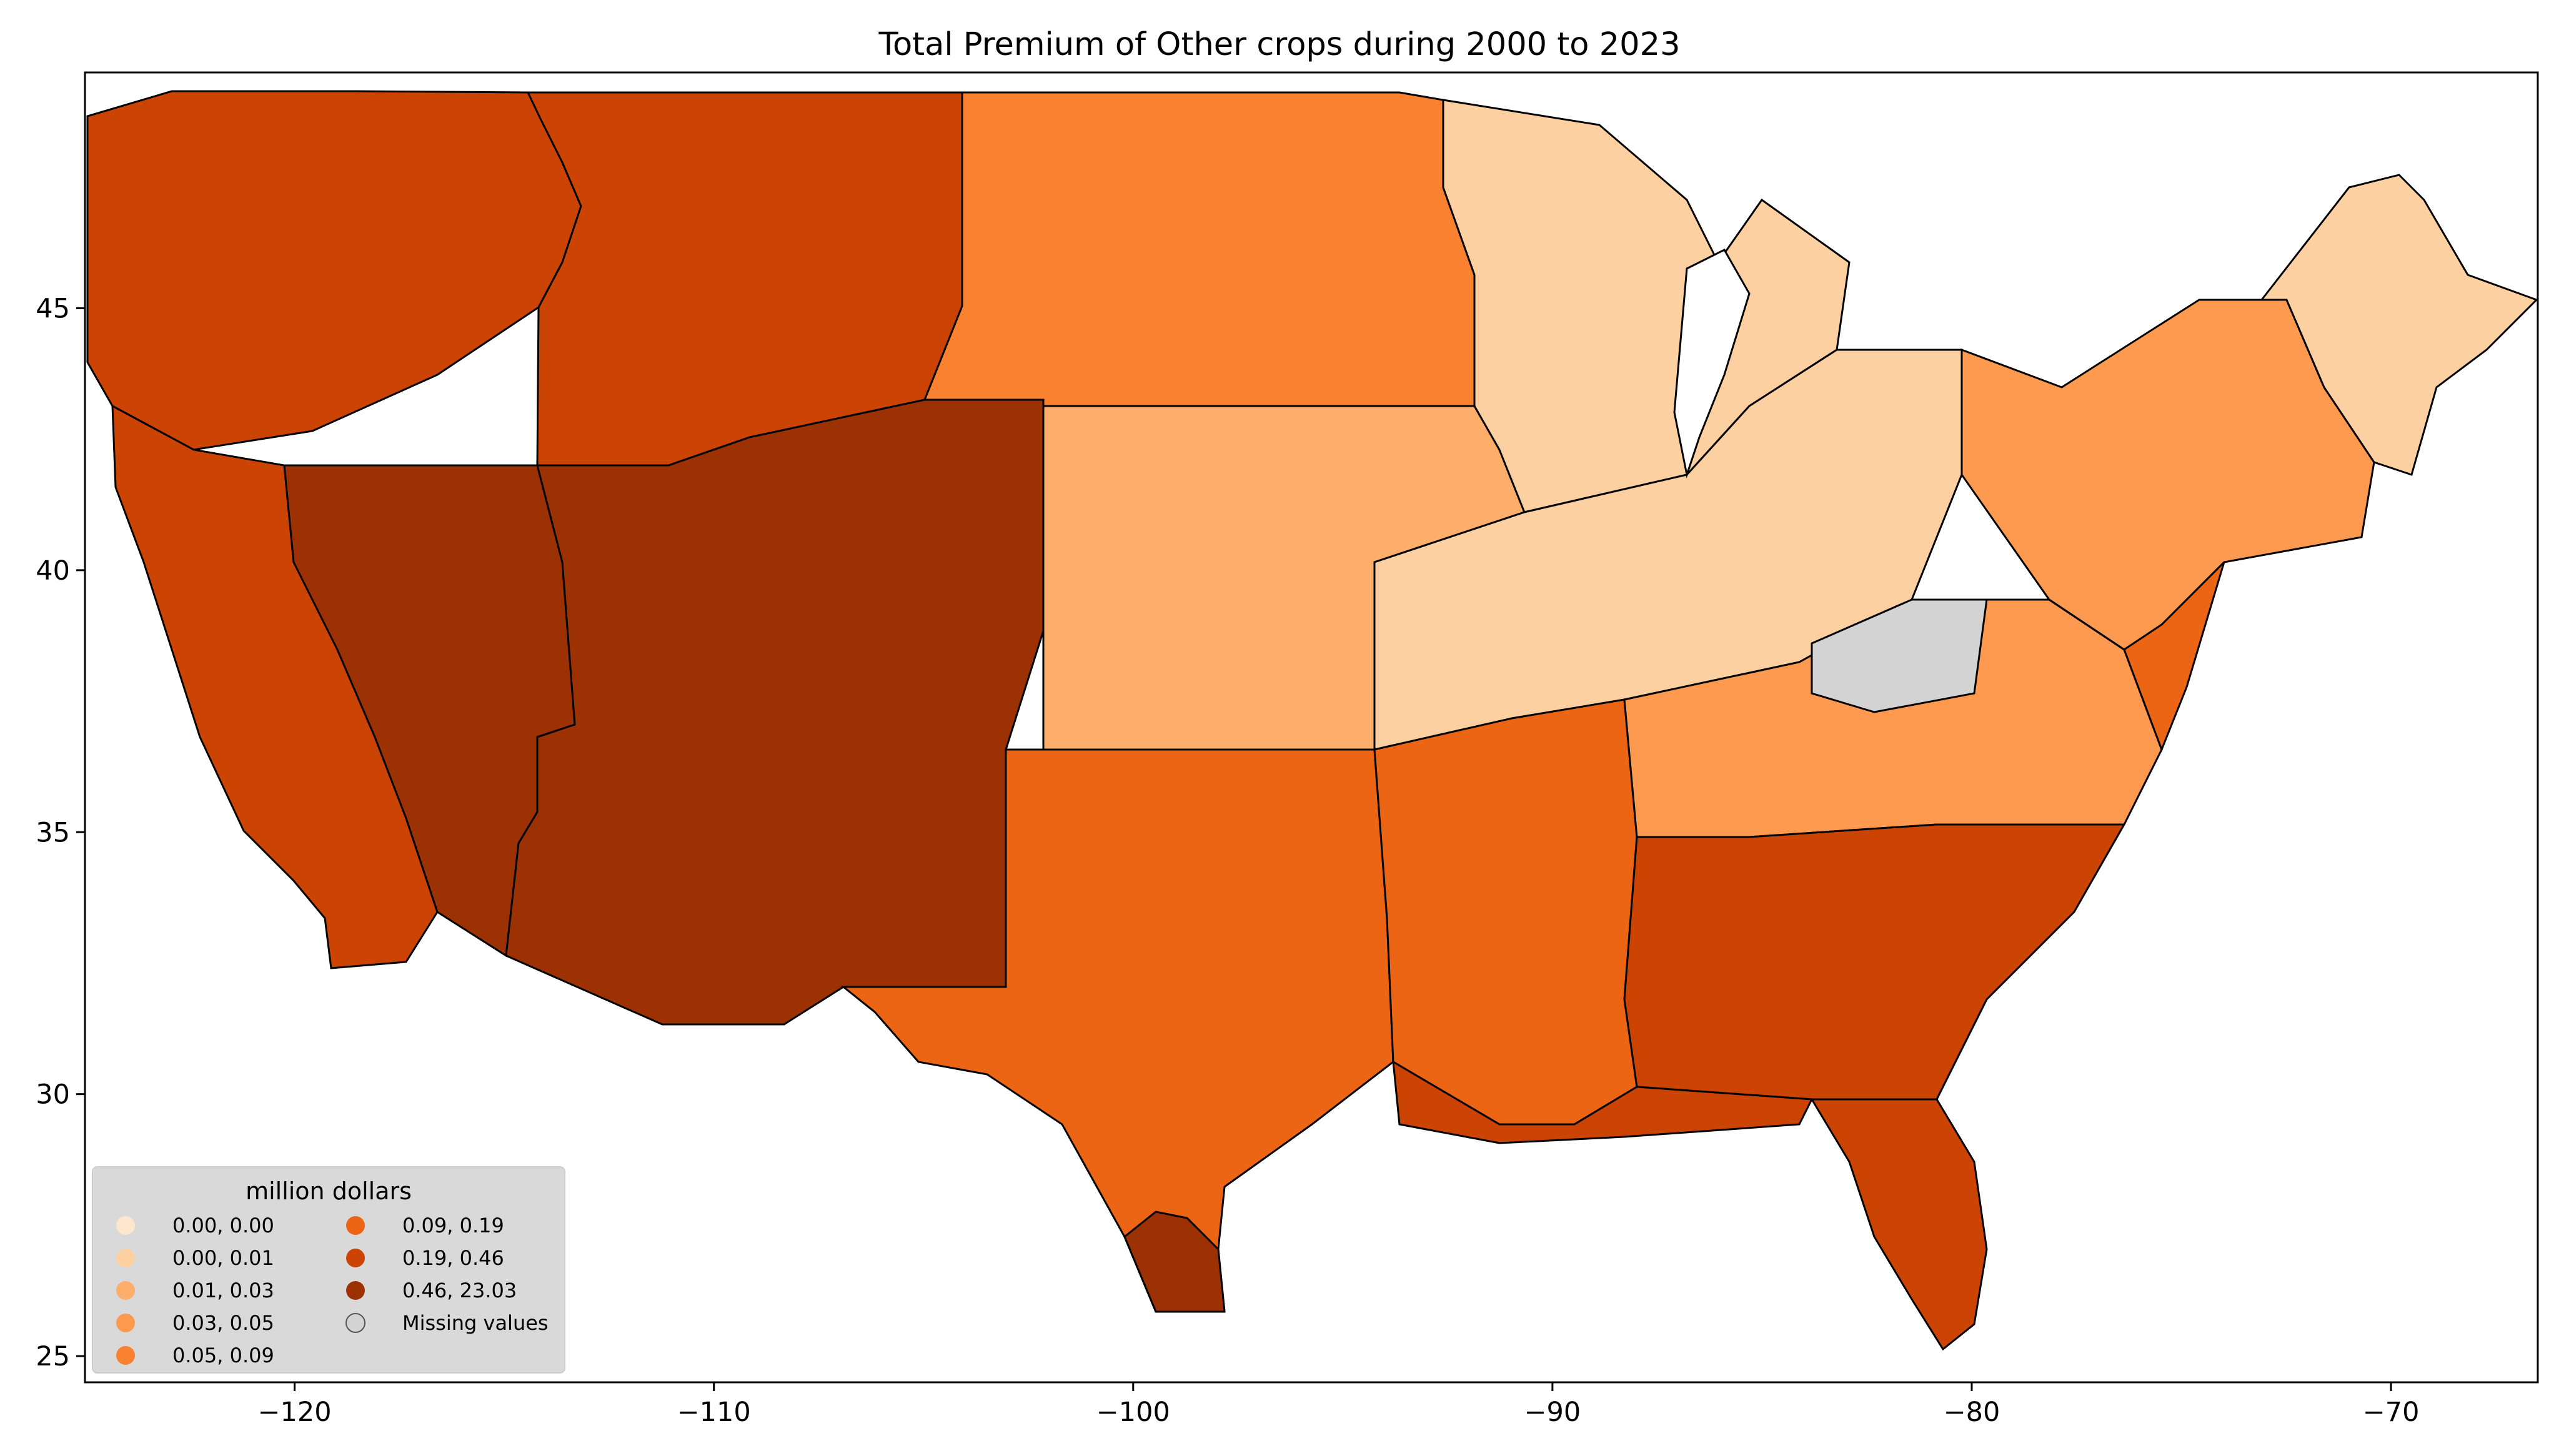  I want to click on region-gulf-coast, so click(1603, 1102).